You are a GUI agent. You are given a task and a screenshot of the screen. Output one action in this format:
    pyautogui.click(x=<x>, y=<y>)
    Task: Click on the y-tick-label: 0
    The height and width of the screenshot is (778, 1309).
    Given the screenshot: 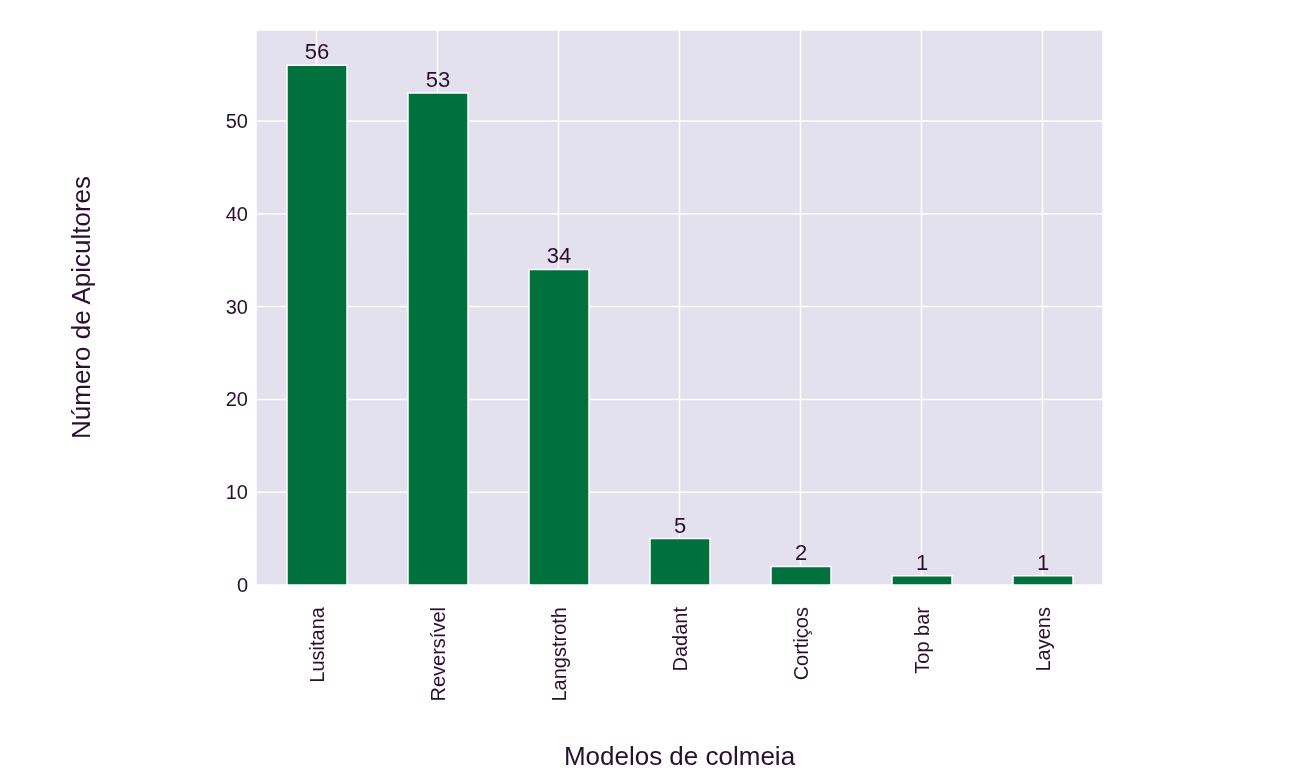 What is the action you would take?
    pyautogui.click(x=242, y=585)
    